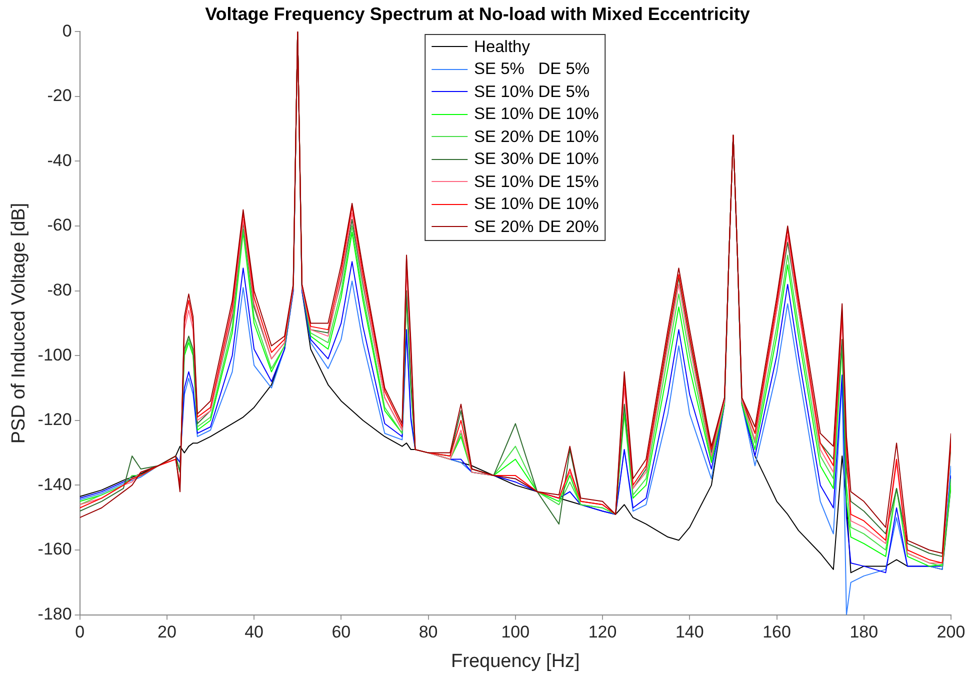 The width and height of the screenshot is (973, 681). I want to click on x-tick-label: 120, so click(602, 632).